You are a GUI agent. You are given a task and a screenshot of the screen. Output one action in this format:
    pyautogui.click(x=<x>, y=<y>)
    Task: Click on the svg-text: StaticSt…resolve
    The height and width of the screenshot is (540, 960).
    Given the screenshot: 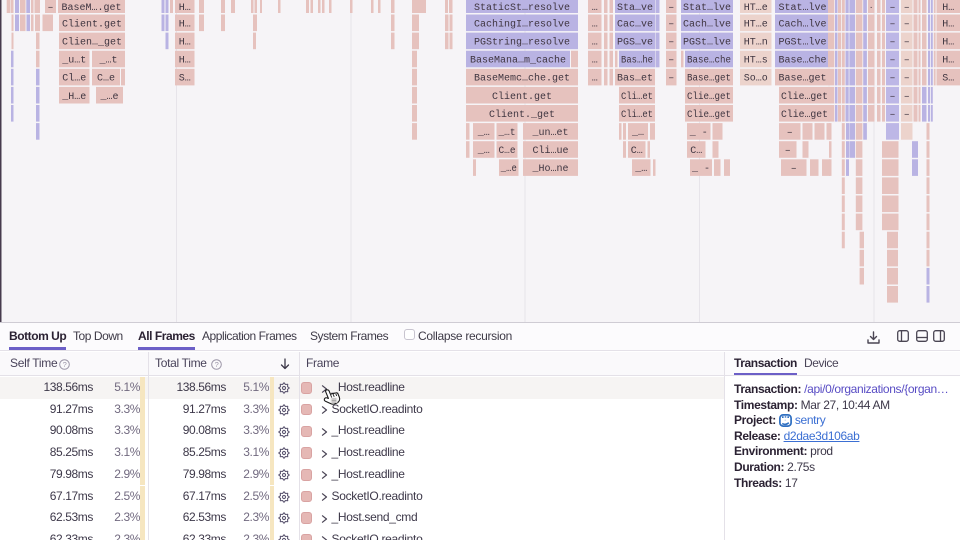 What is the action you would take?
    pyautogui.click(x=522, y=8)
    